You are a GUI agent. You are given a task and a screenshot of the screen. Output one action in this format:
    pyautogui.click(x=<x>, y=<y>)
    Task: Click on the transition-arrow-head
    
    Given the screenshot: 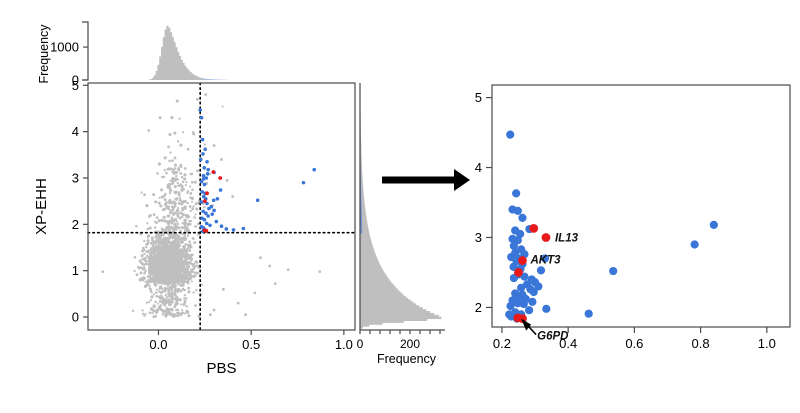 What is the action you would take?
    pyautogui.click(x=462, y=180)
    